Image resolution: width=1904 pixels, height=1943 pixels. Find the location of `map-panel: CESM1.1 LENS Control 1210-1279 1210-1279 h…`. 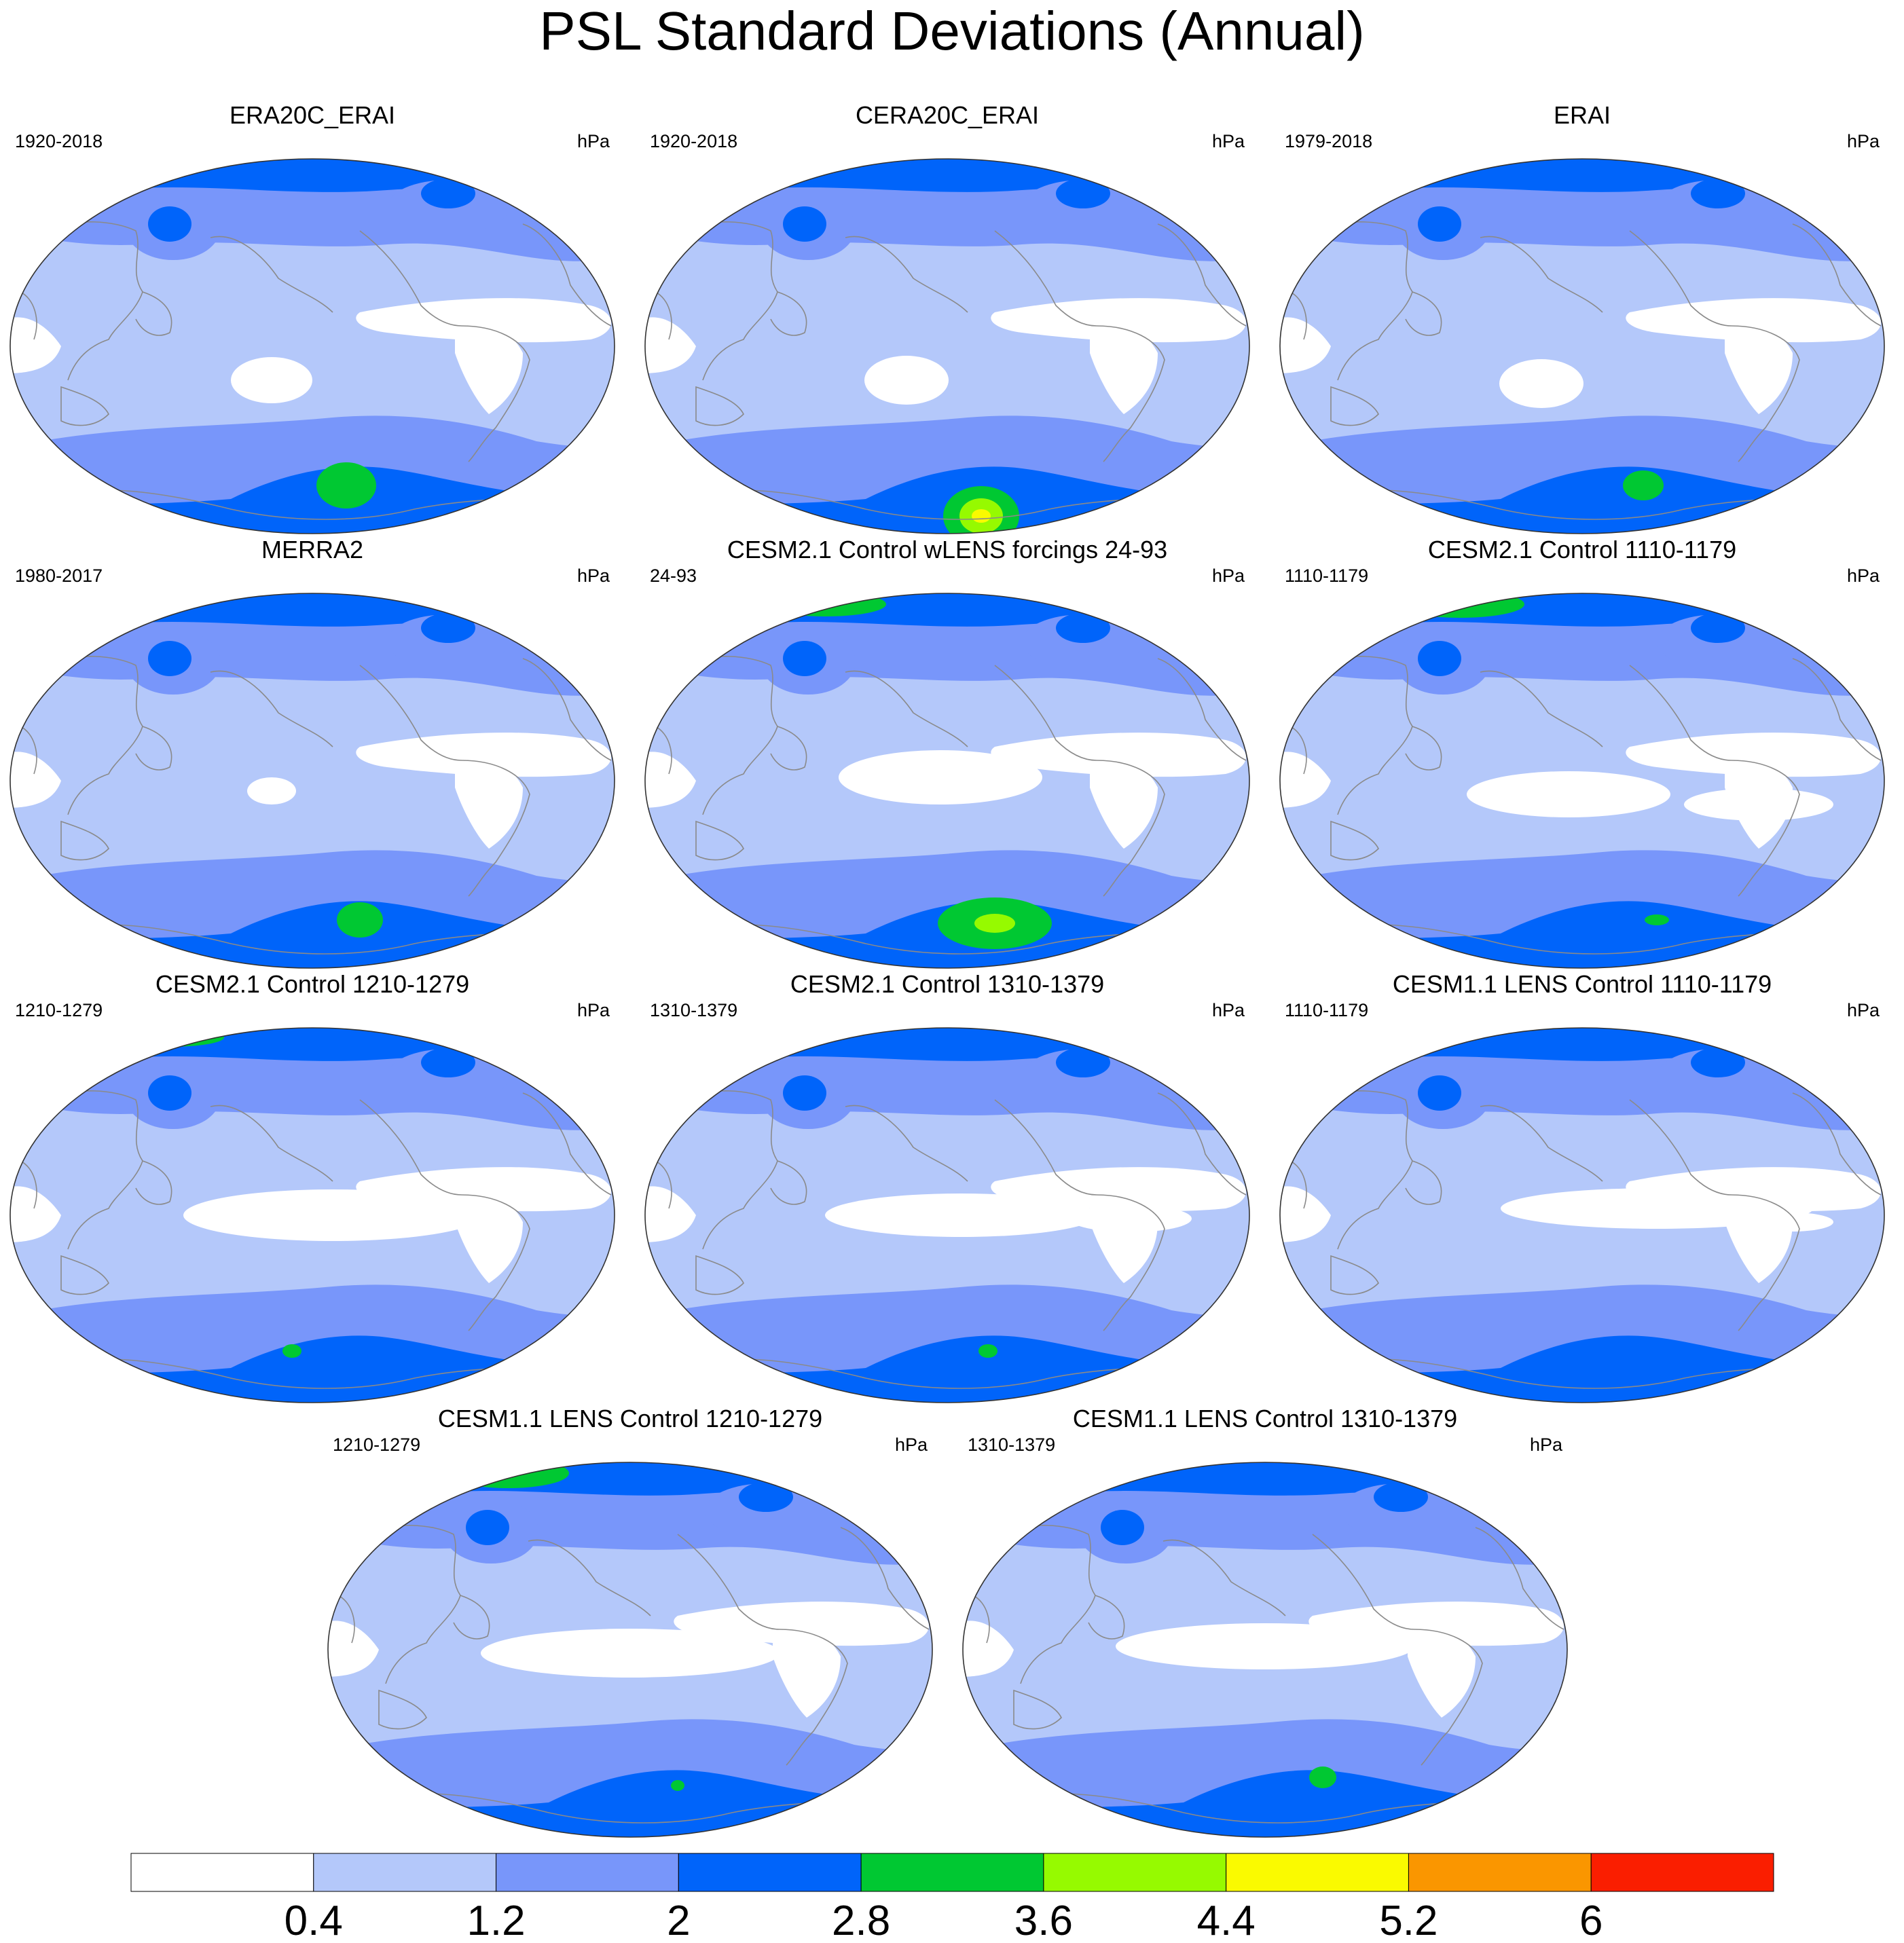

map-panel: CESM1.1 LENS Control 1210-1279 1210-1279 h… is located at coordinates (630, 1622).